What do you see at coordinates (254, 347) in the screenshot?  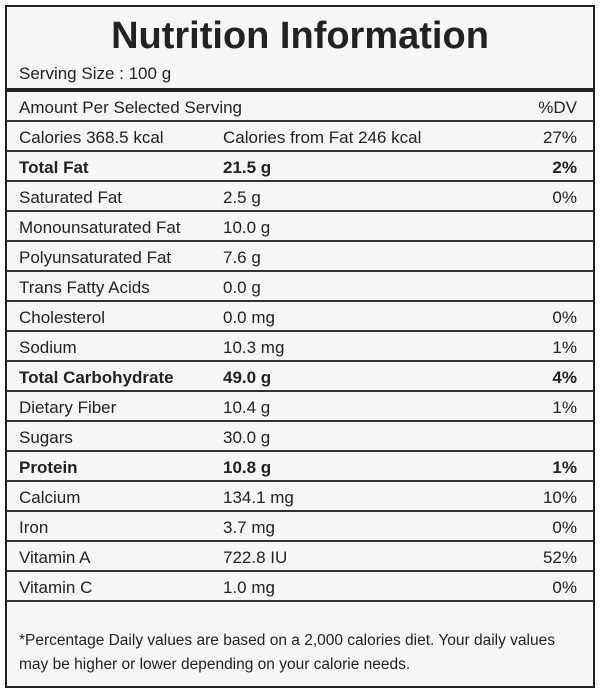 I see `nutrient-amount: 10.3 mg` at bounding box center [254, 347].